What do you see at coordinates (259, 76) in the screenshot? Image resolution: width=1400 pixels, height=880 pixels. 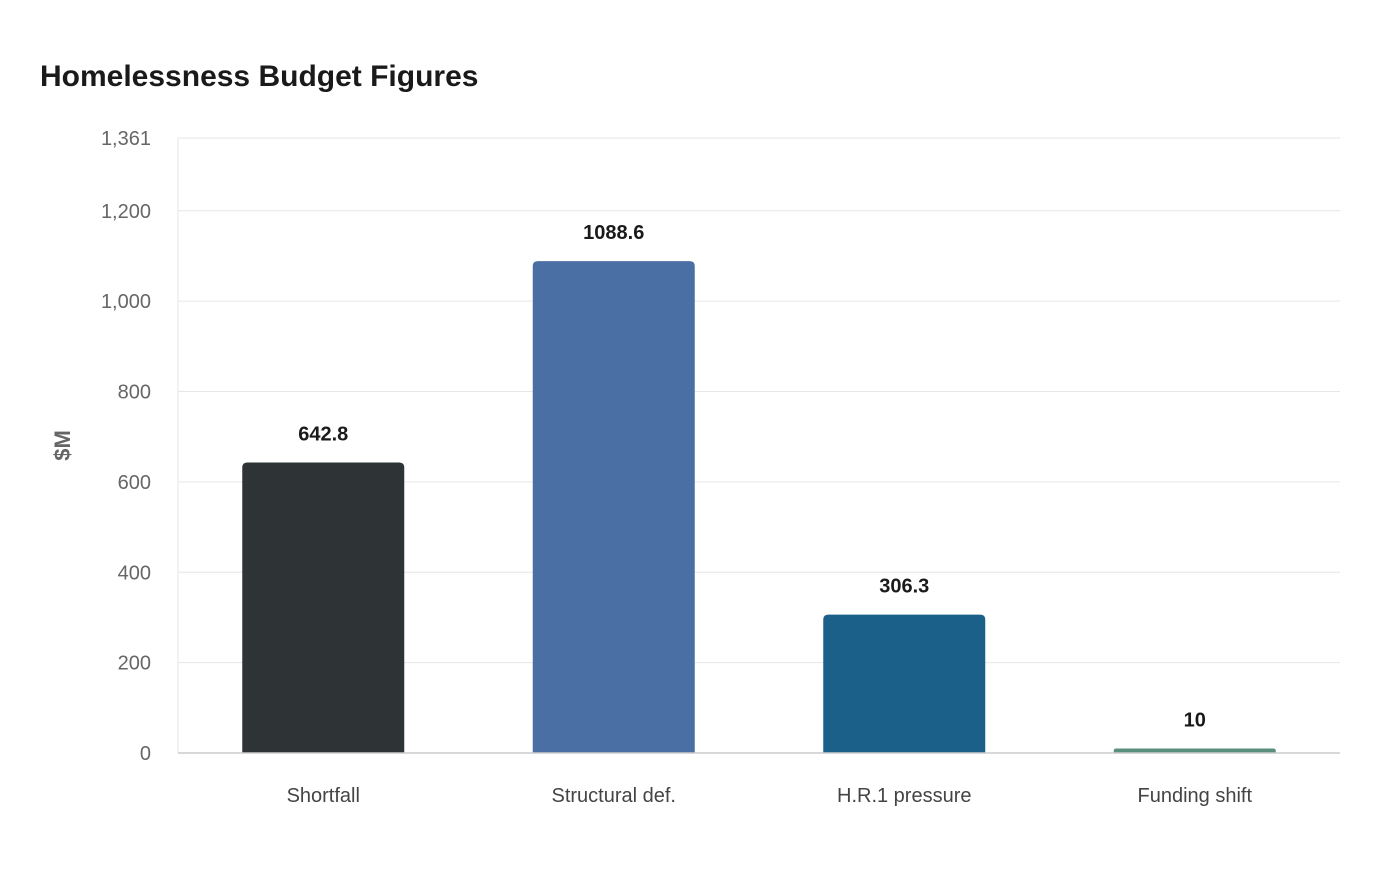 I see `chart-title: Homelessness Budget Figures` at bounding box center [259, 76].